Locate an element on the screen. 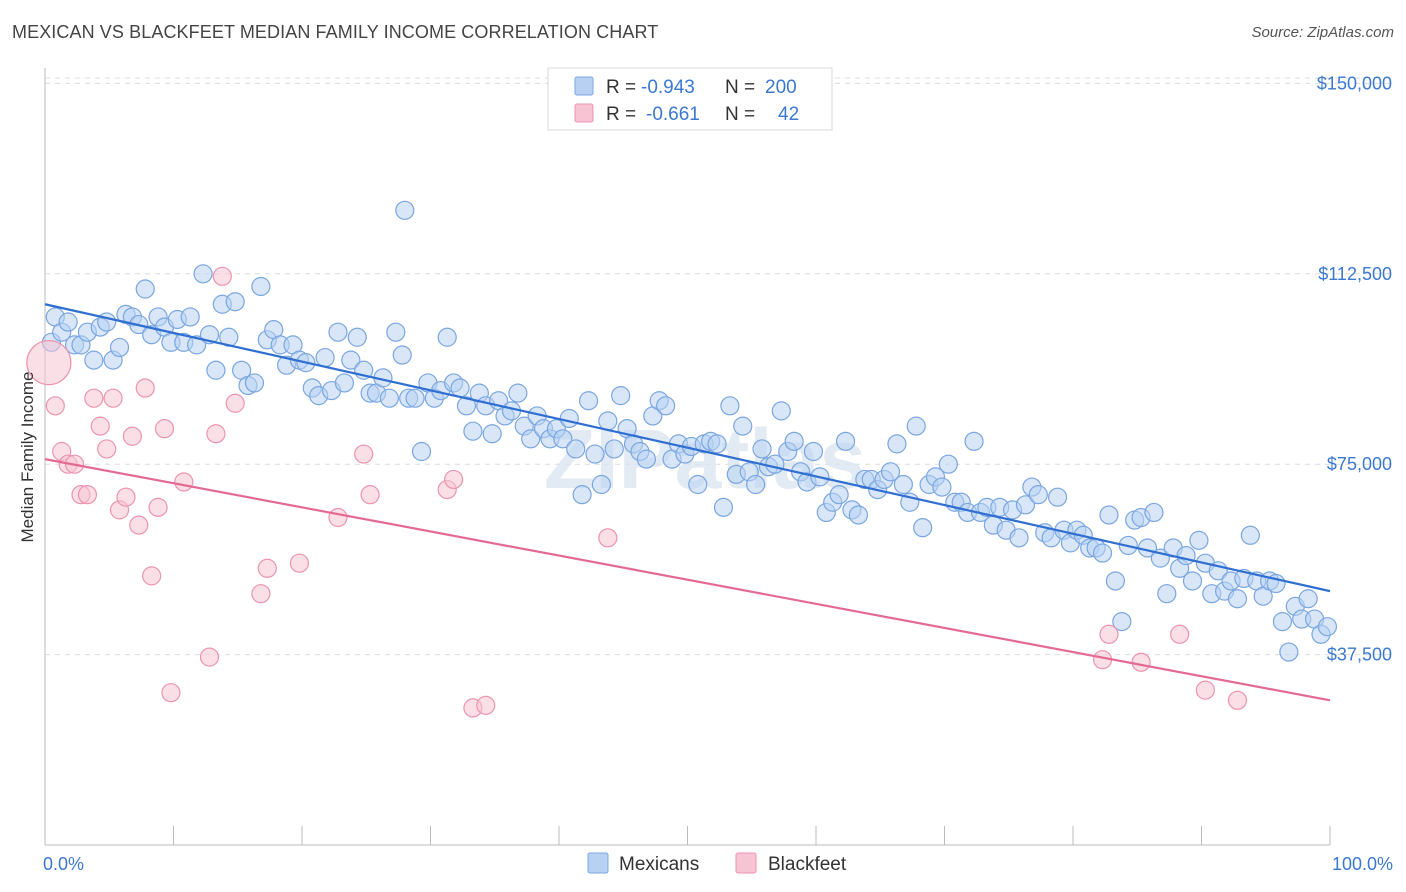 Image resolution: width=1406 pixels, height=892 pixels. y-tick-label-2: $112,500 is located at coordinates (1355, 274).